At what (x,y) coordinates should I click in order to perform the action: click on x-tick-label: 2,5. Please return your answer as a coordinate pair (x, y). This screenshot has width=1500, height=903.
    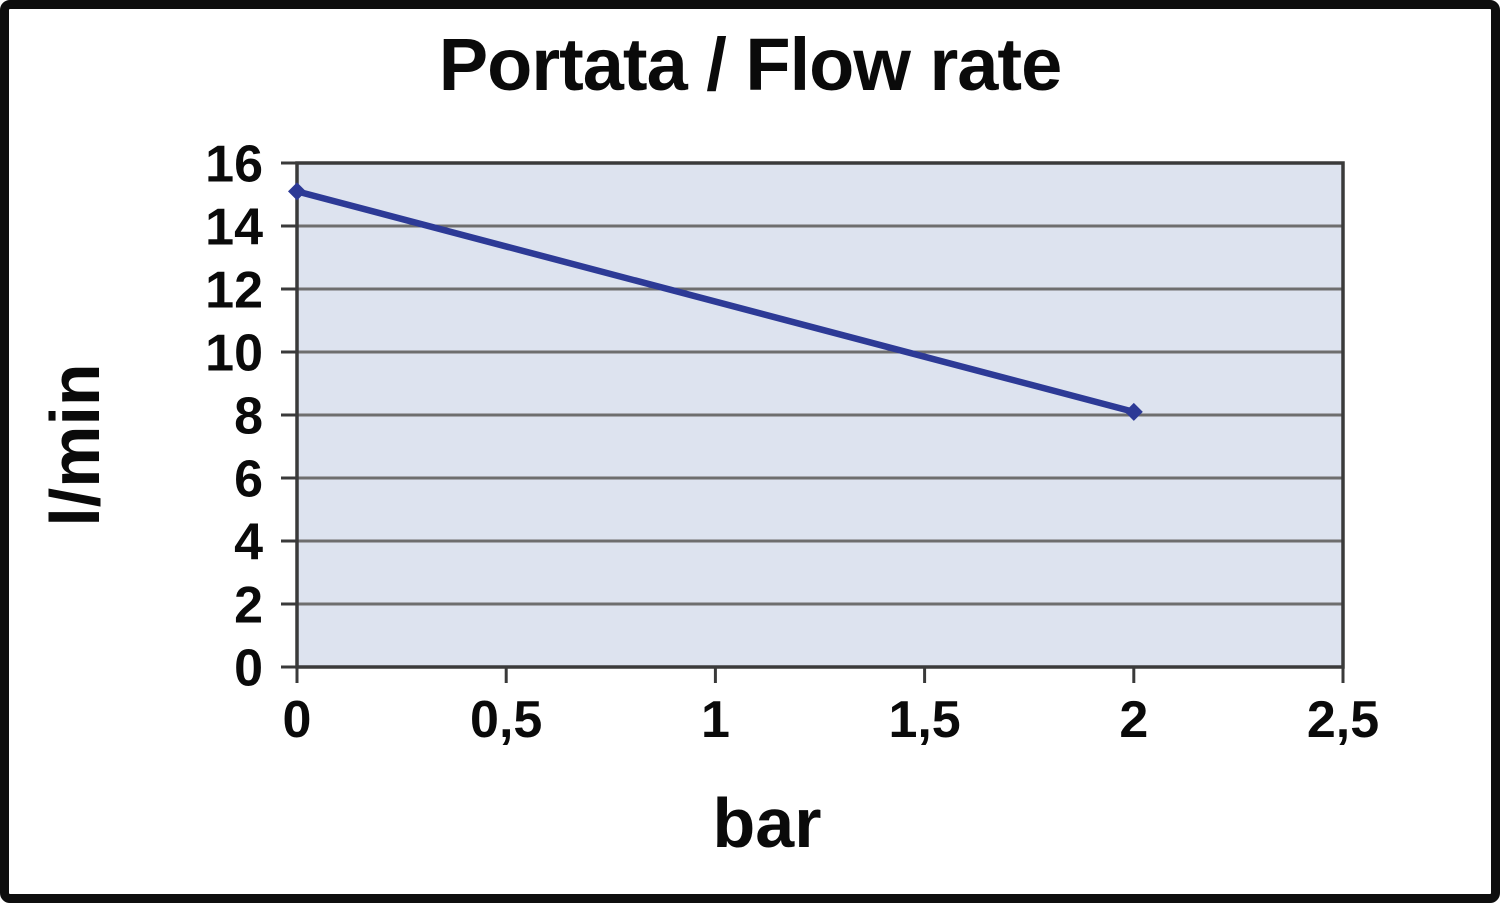
    Looking at the image, I should click on (1343, 720).